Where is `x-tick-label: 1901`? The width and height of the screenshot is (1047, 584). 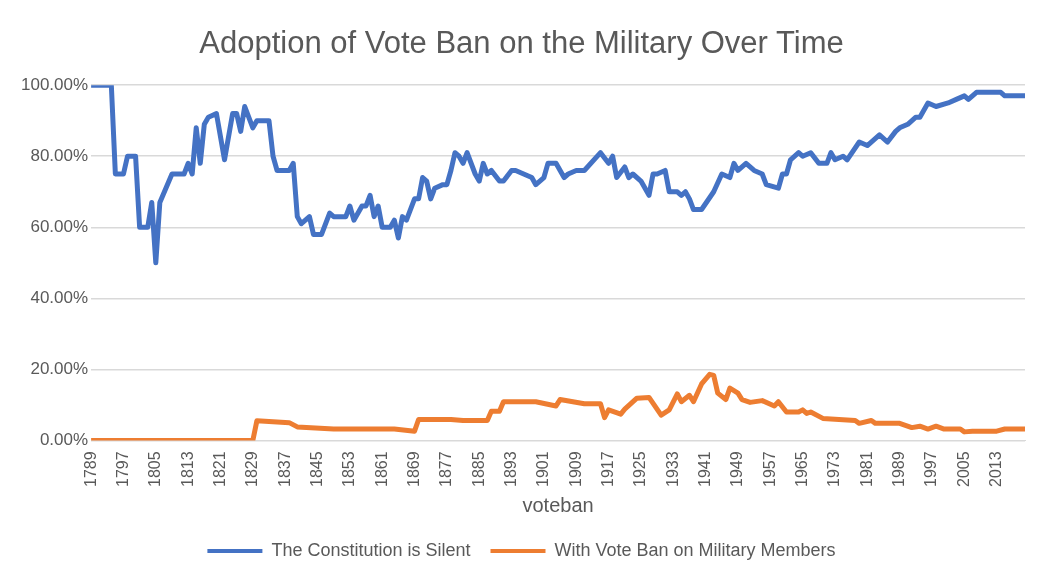
x-tick-label: 1901 is located at coordinates (543, 469).